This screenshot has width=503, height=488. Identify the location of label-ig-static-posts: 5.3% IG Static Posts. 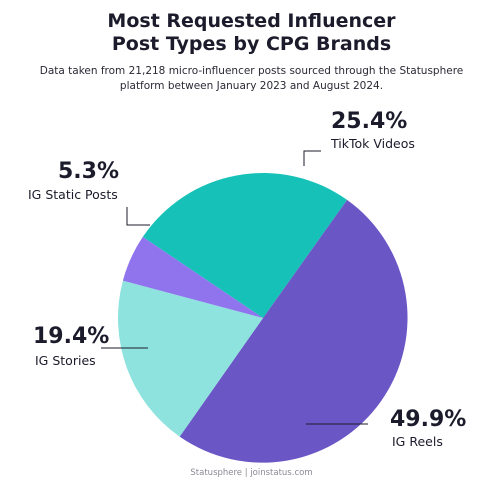
(73, 180).